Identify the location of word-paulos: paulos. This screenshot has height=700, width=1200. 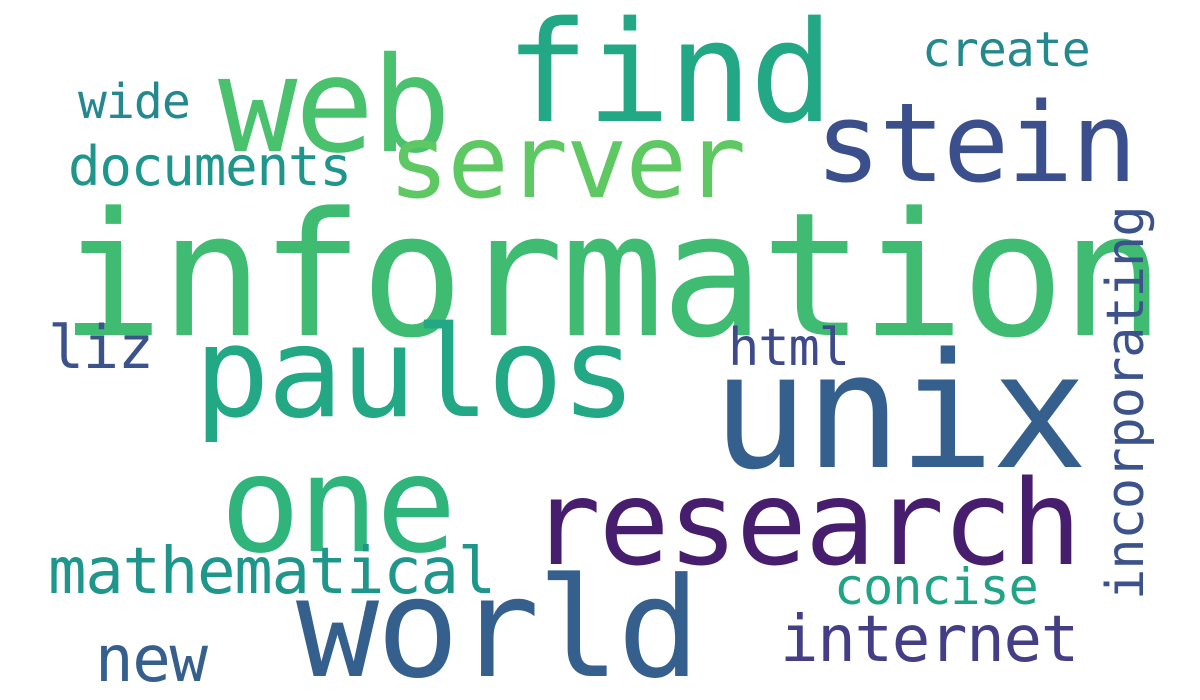
(415, 372).